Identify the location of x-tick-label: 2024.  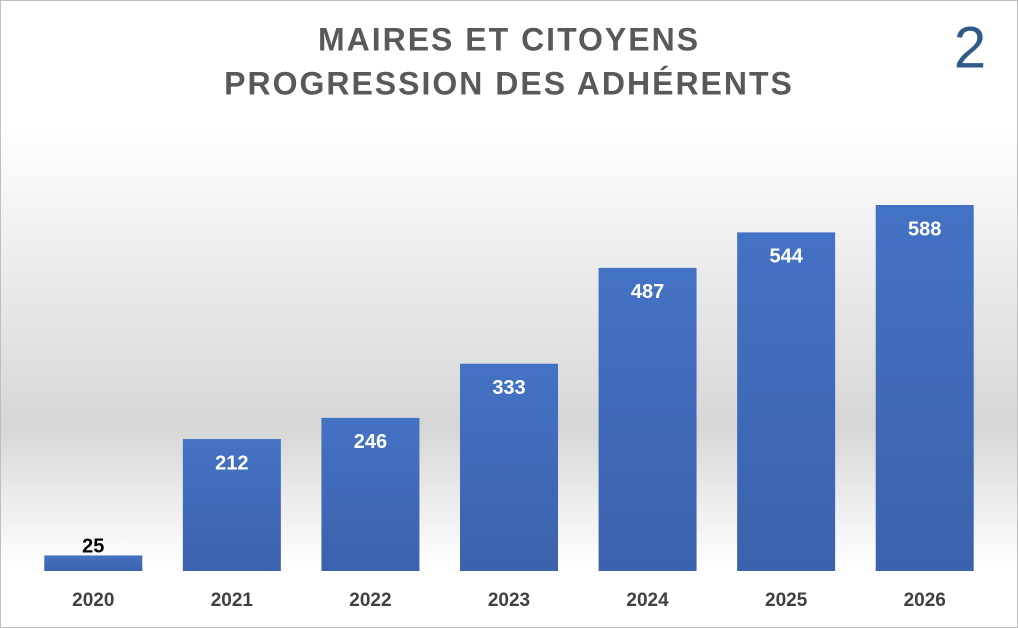
(647, 600).